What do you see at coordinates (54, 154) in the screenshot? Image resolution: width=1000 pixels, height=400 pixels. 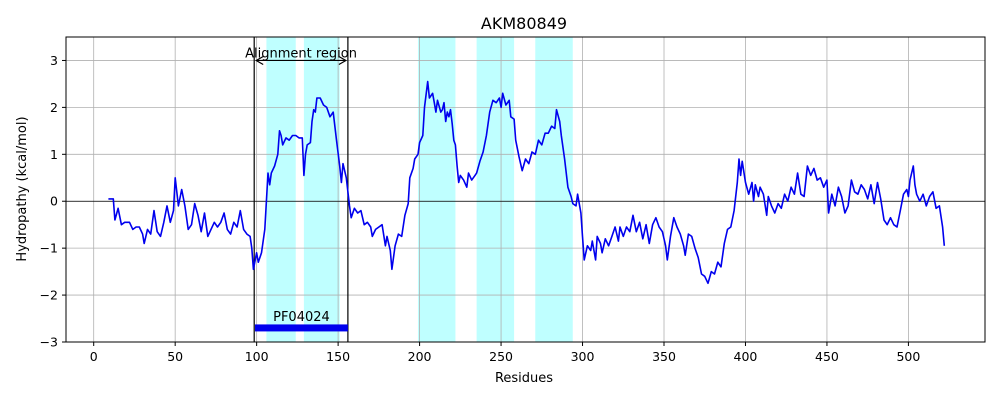 I see `y-tick-label: 1` at bounding box center [54, 154].